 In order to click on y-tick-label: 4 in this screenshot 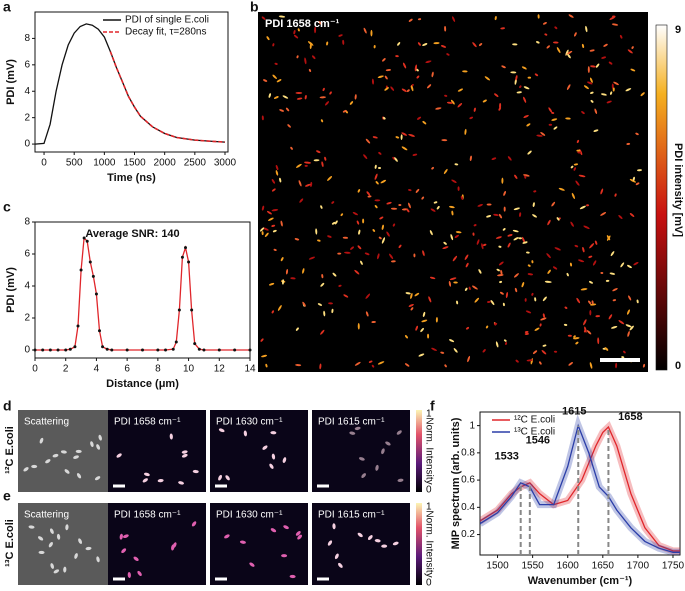, I will do `click(27, 286)`.